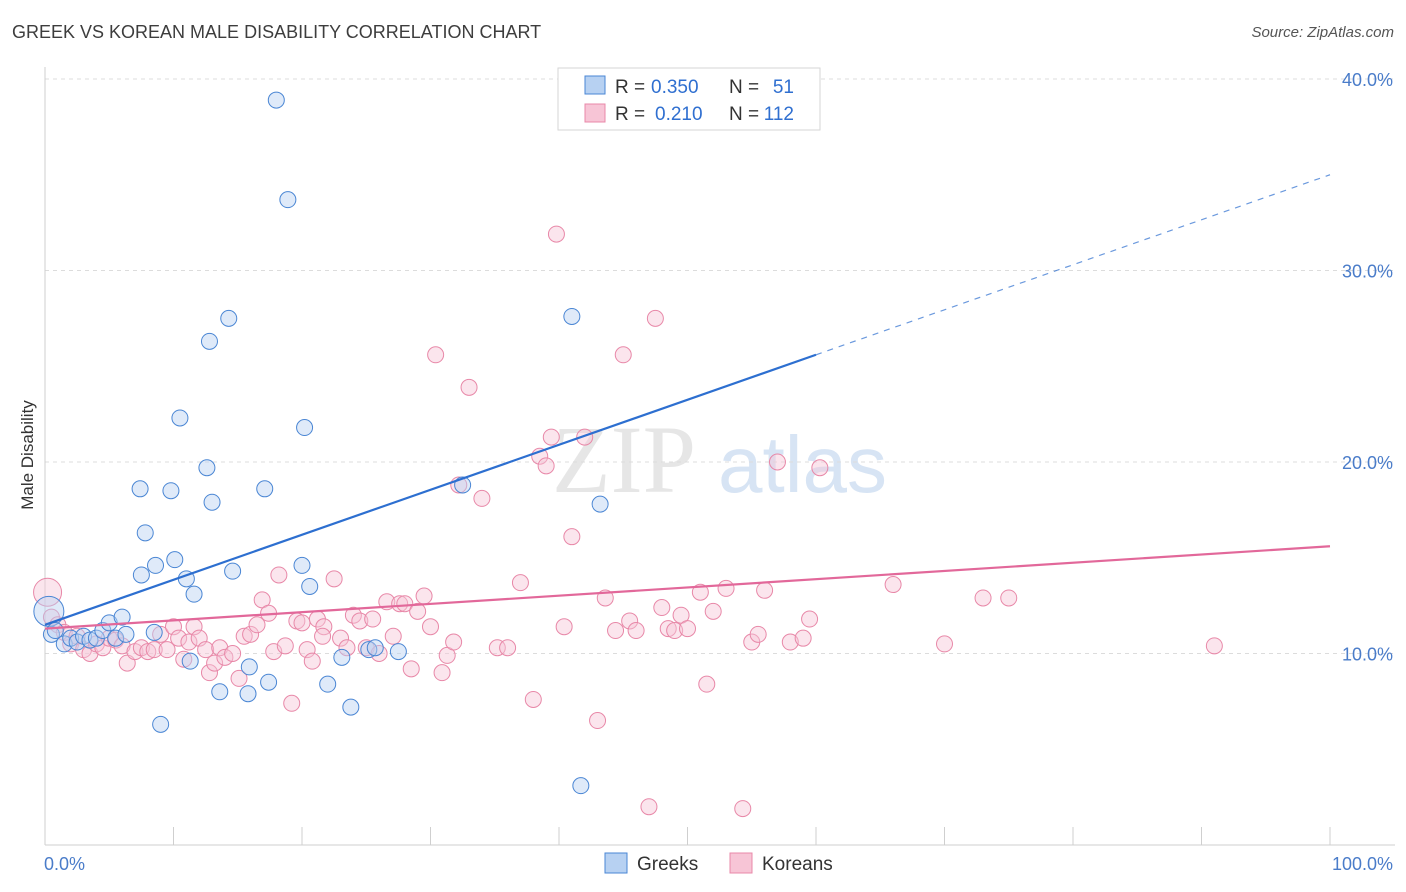 The width and height of the screenshot is (1406, 892). What do you see at coordinates (1367, 655) in the screenshot?
I see `y-tick-label-10: 10.0%` at bounding box center [1367, 655].